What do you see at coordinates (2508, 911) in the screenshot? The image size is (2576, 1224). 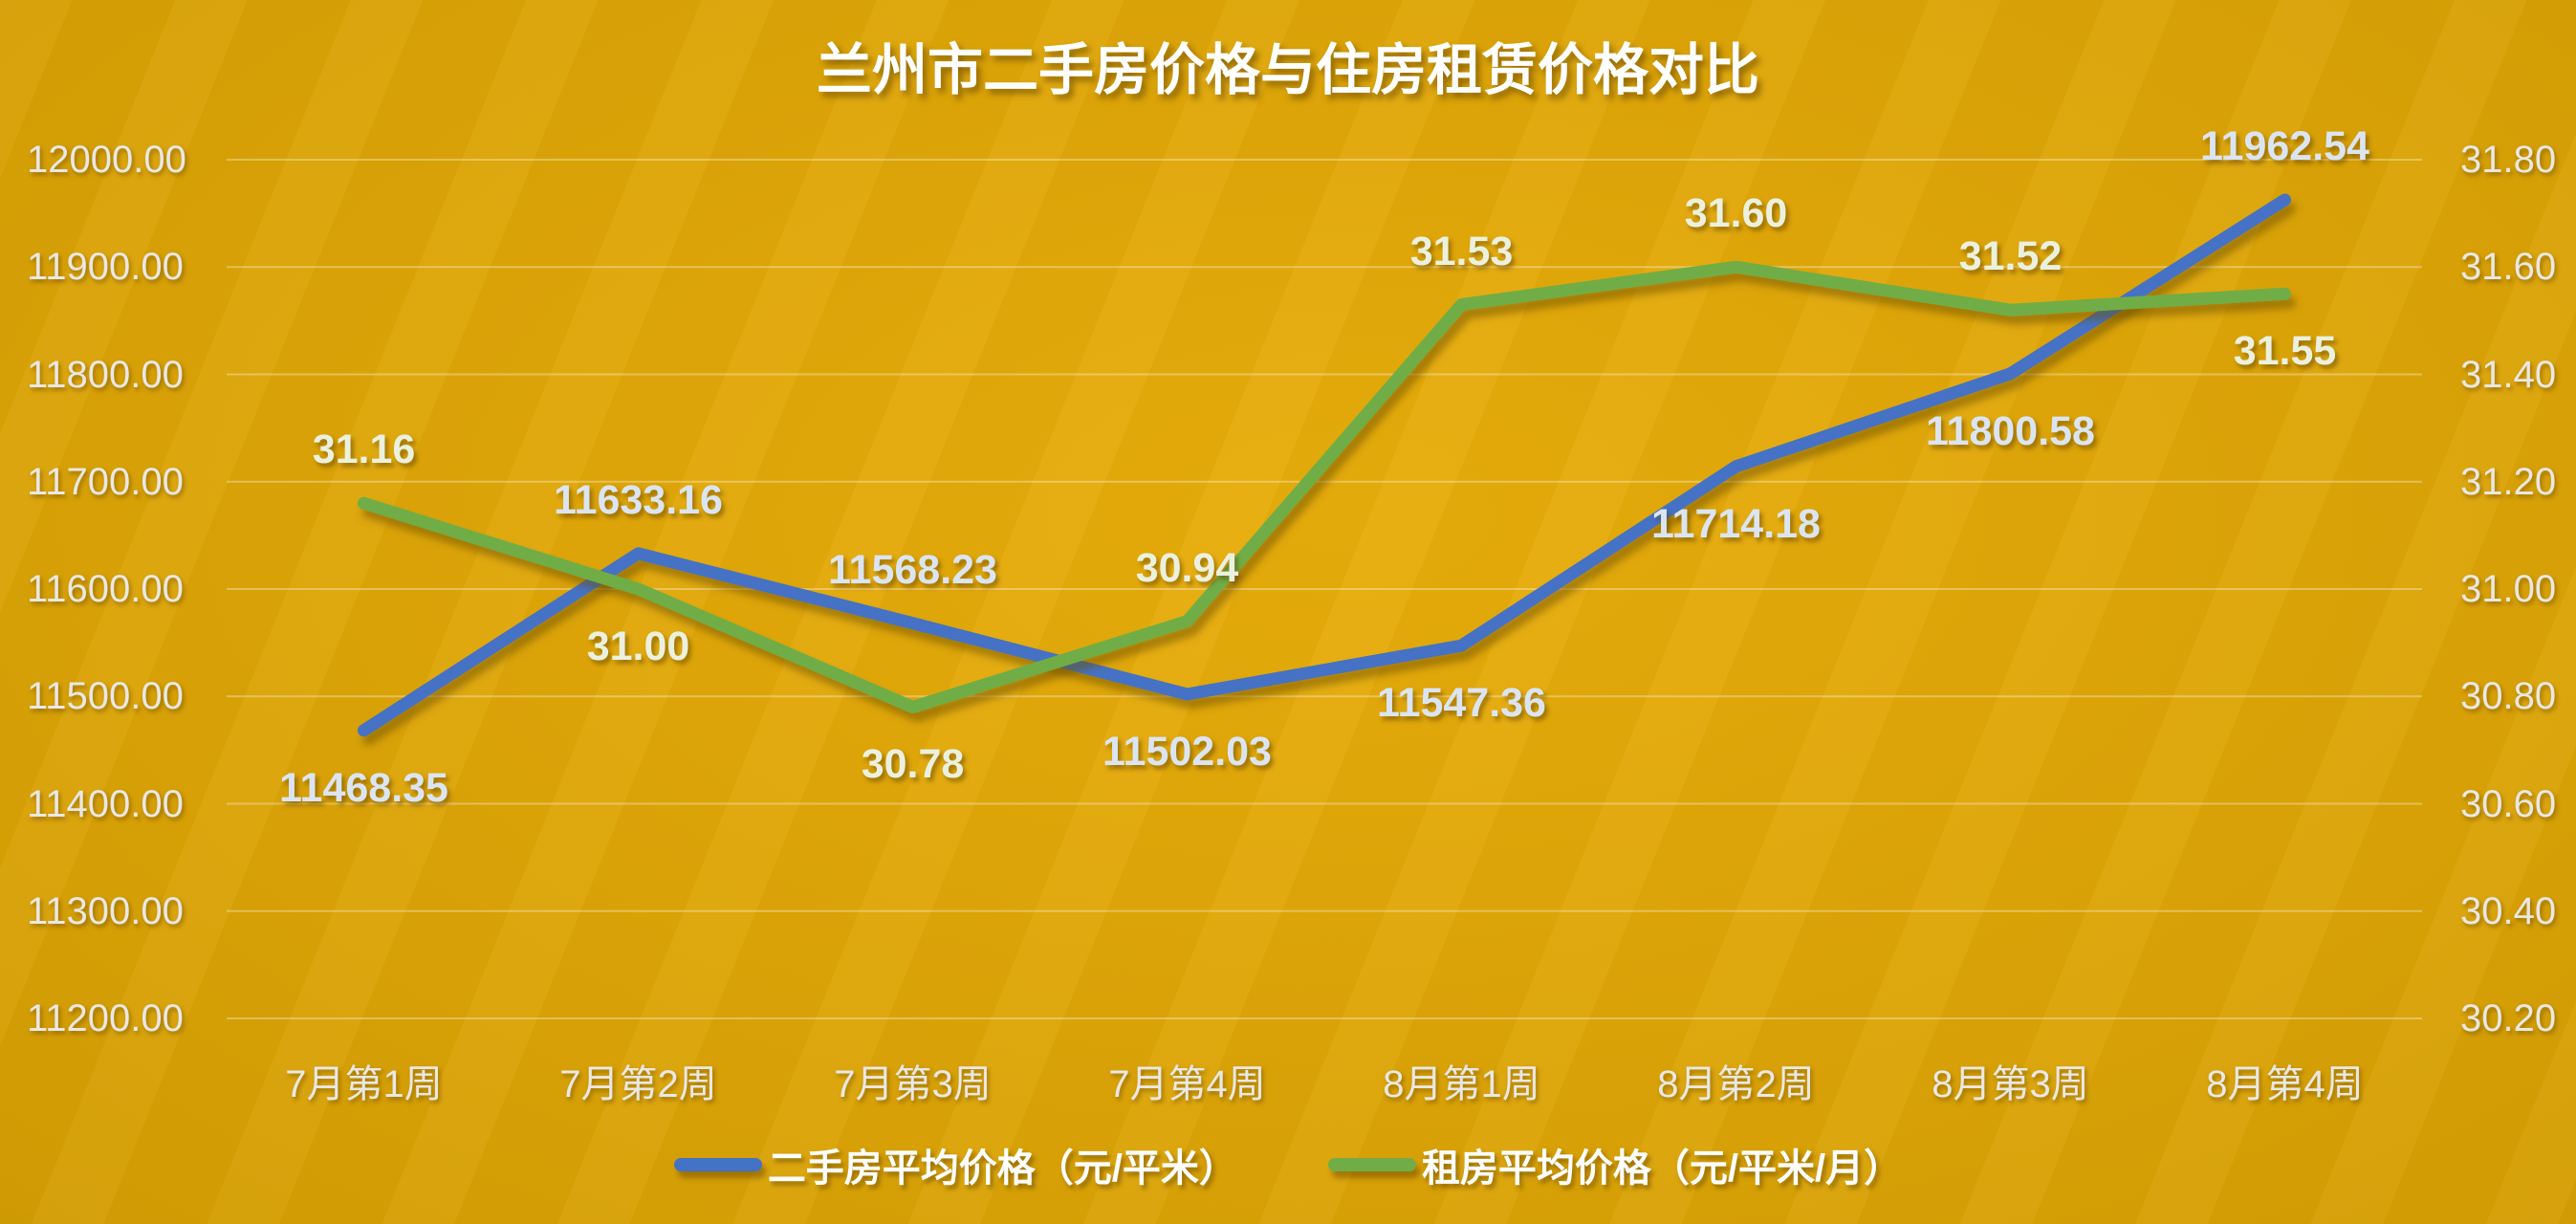 I see `y-axis-right-tick: 30.40` at bounding box center [2508, 911].